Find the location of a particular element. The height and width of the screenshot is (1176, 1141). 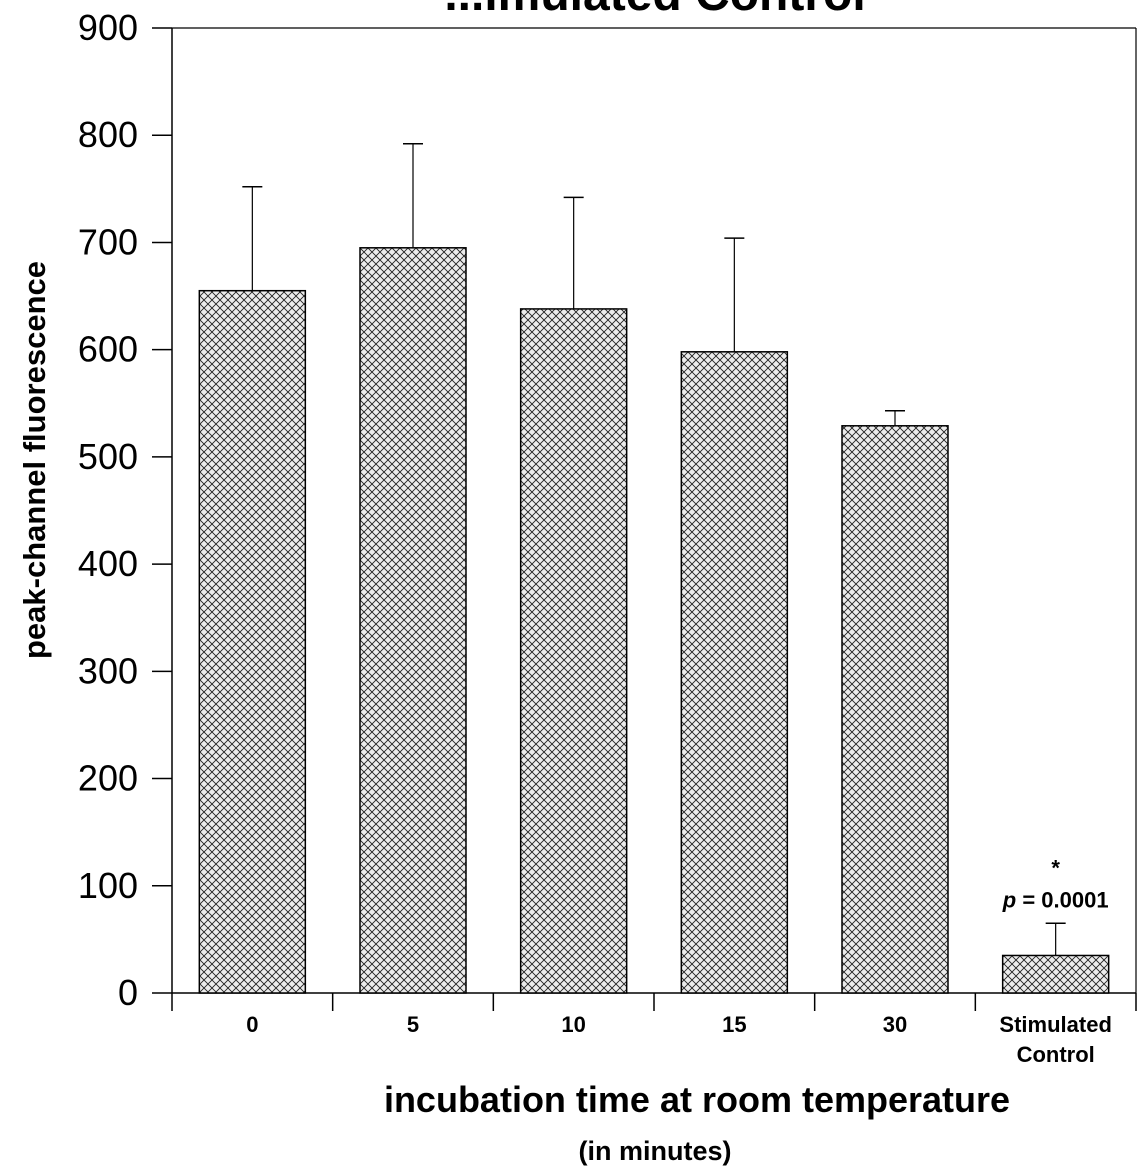

x-tick-label: 15 is located at coordinates (734, 1024).